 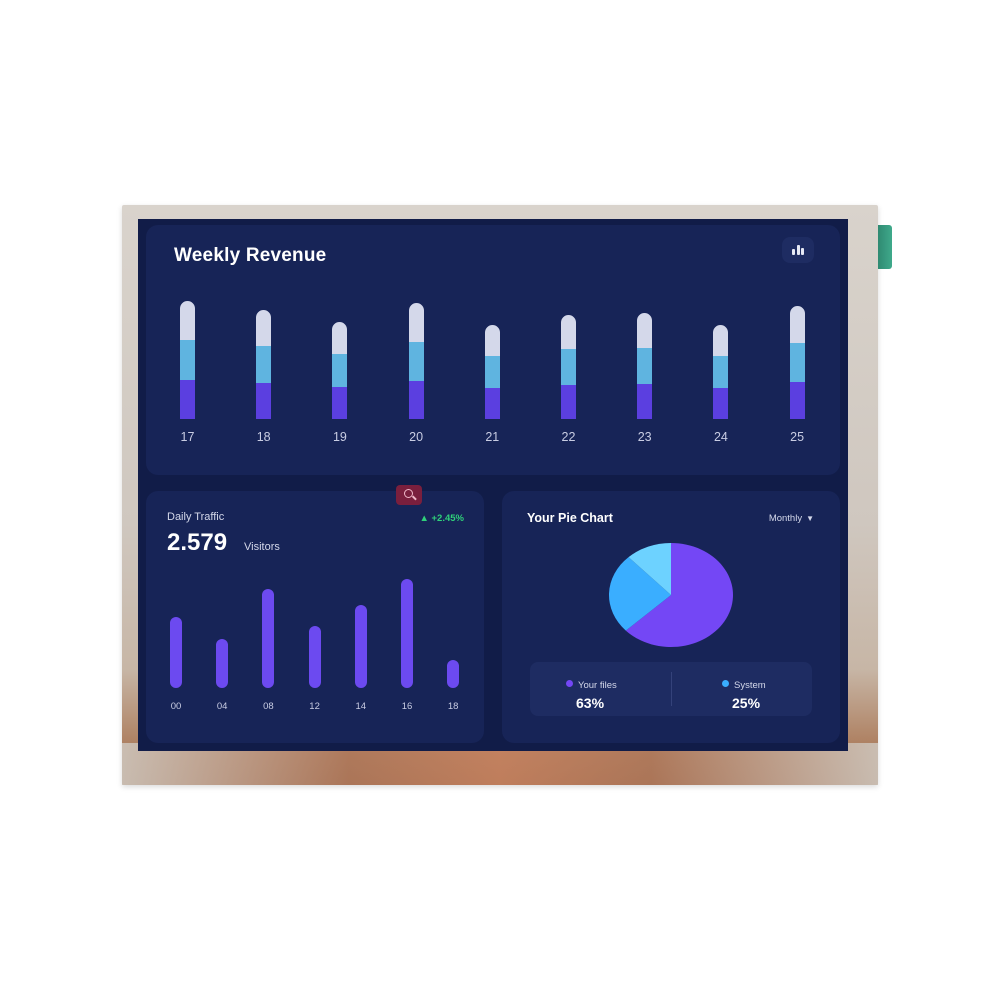 I want to click on traffic-hour-label: 04, so click(x=222, y=706).